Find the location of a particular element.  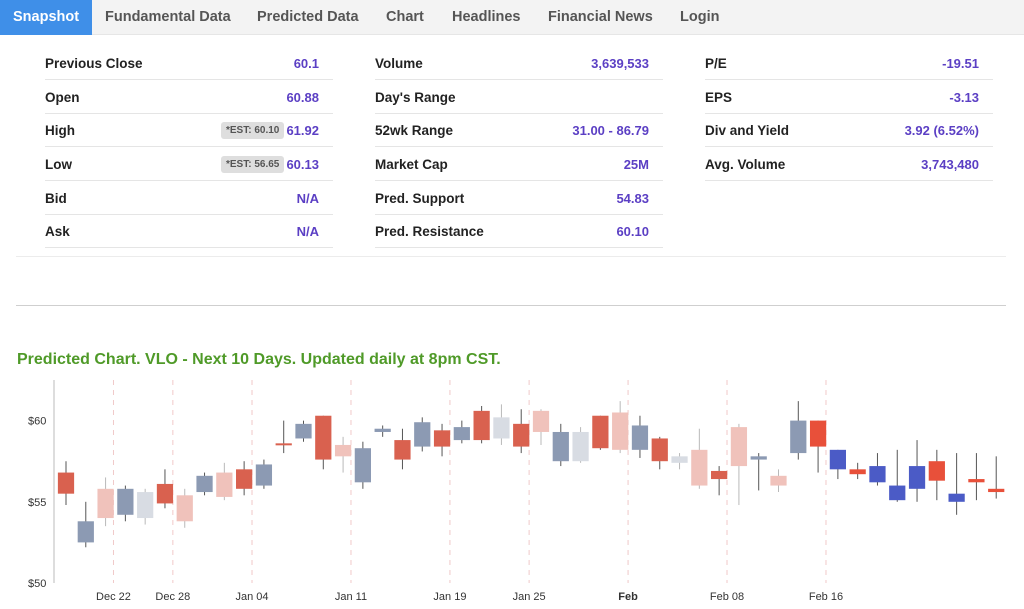

stat-label: Pred. Resistance is located at coordinates (429, 231).